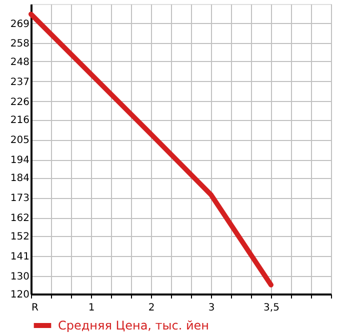 The image size is (345, 335). Describe the element at coordinates (20, 276) in the screenshot. I see `y-tick-label: 130` at that location.